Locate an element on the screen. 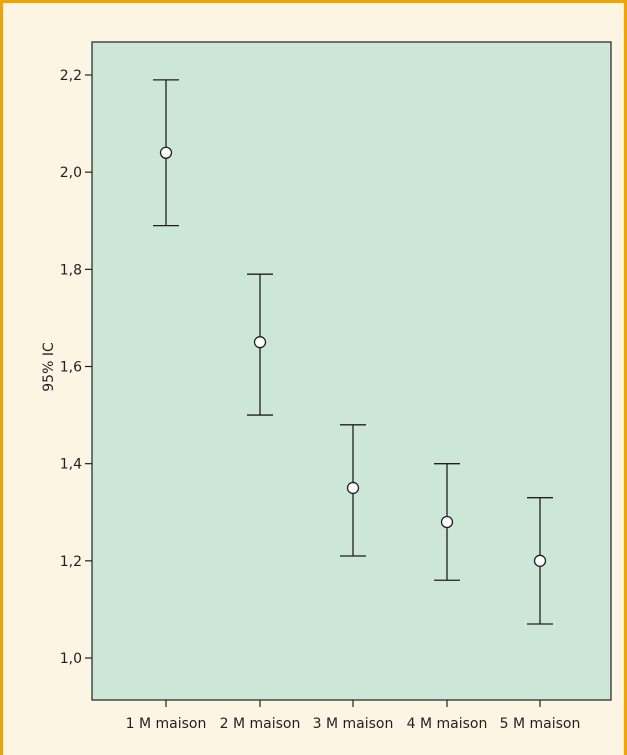  y-tick-label: 1,0 is located at coordinates (71, 659).